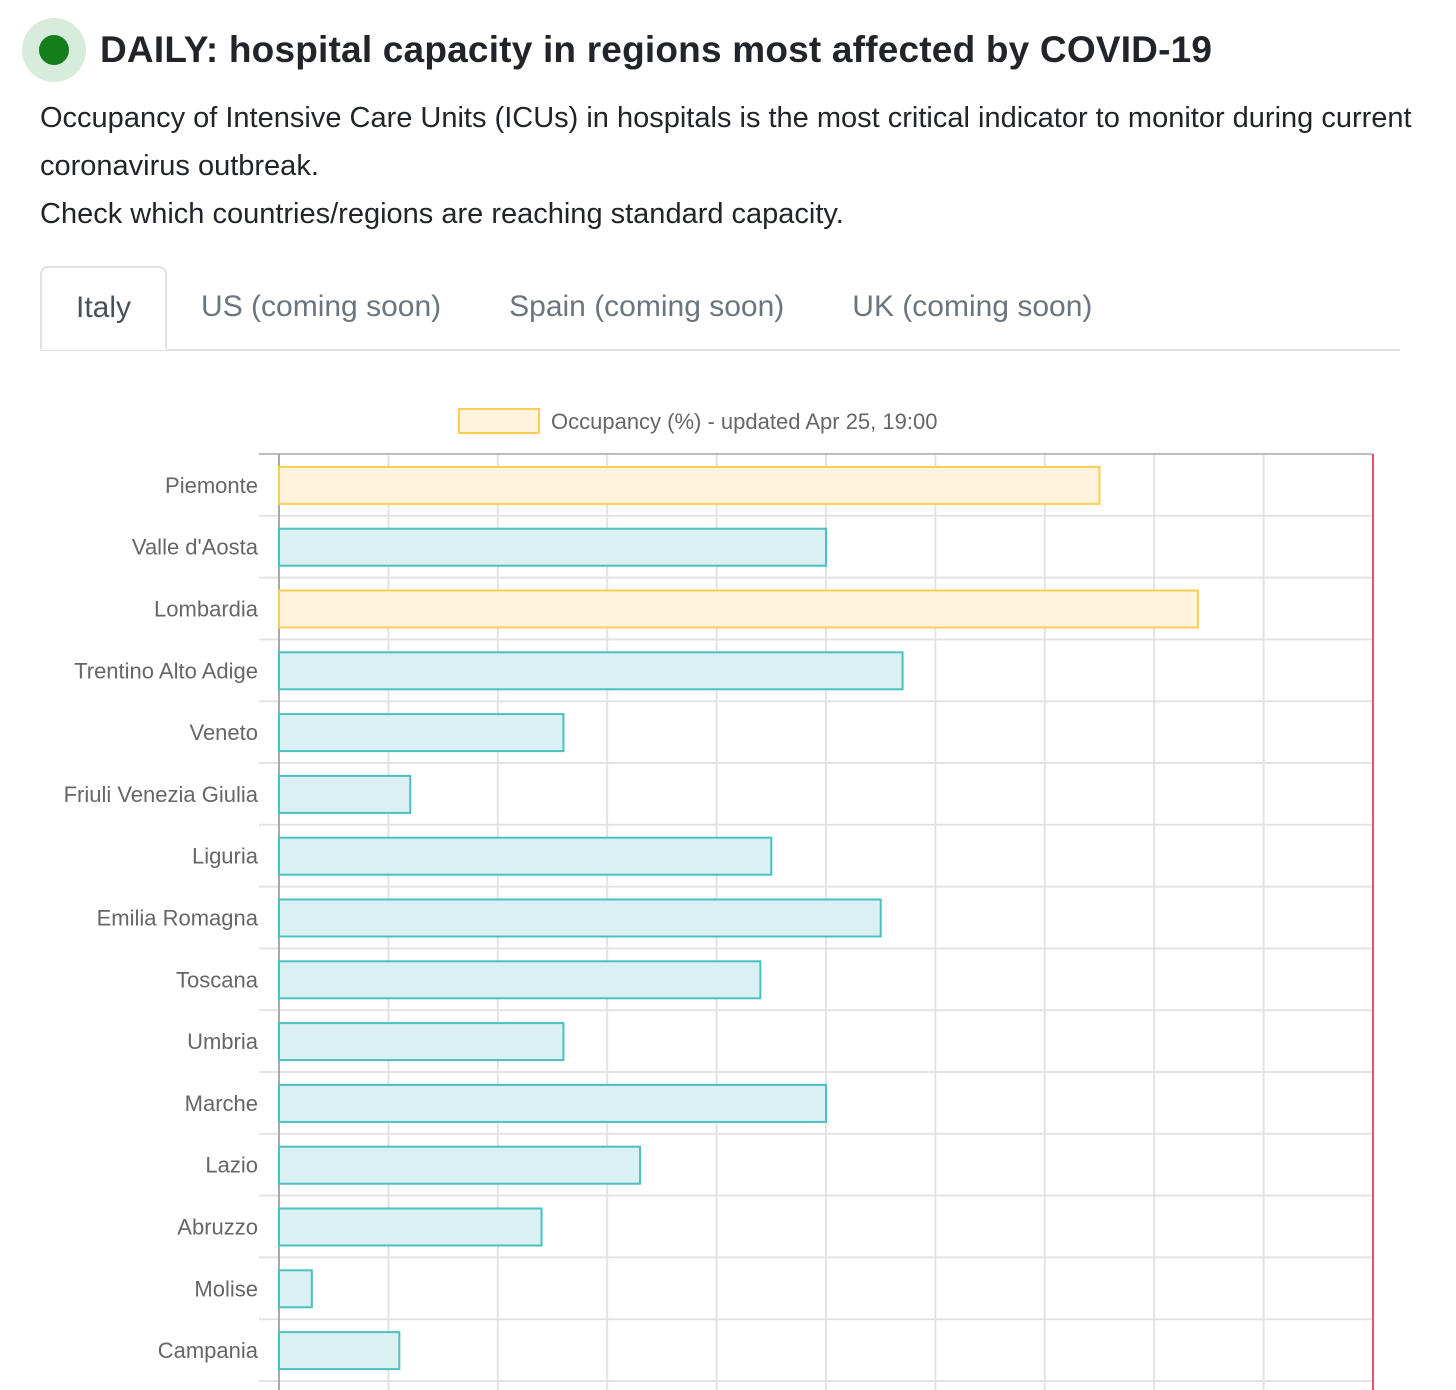 This screenshot has height=1390, width=1456. I want to click on y-tick-label: Toscana, so click(217, 979).